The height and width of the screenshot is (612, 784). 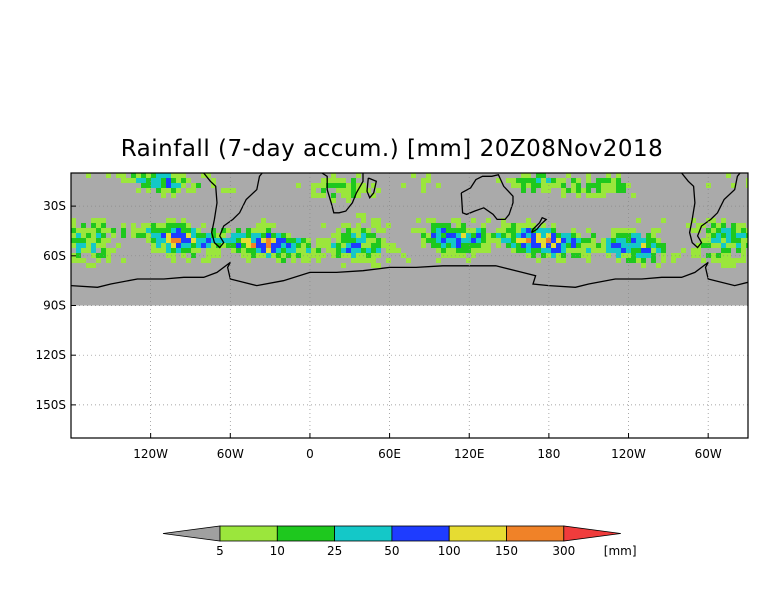 I want to click on coastline, so click(x=310, y=274).